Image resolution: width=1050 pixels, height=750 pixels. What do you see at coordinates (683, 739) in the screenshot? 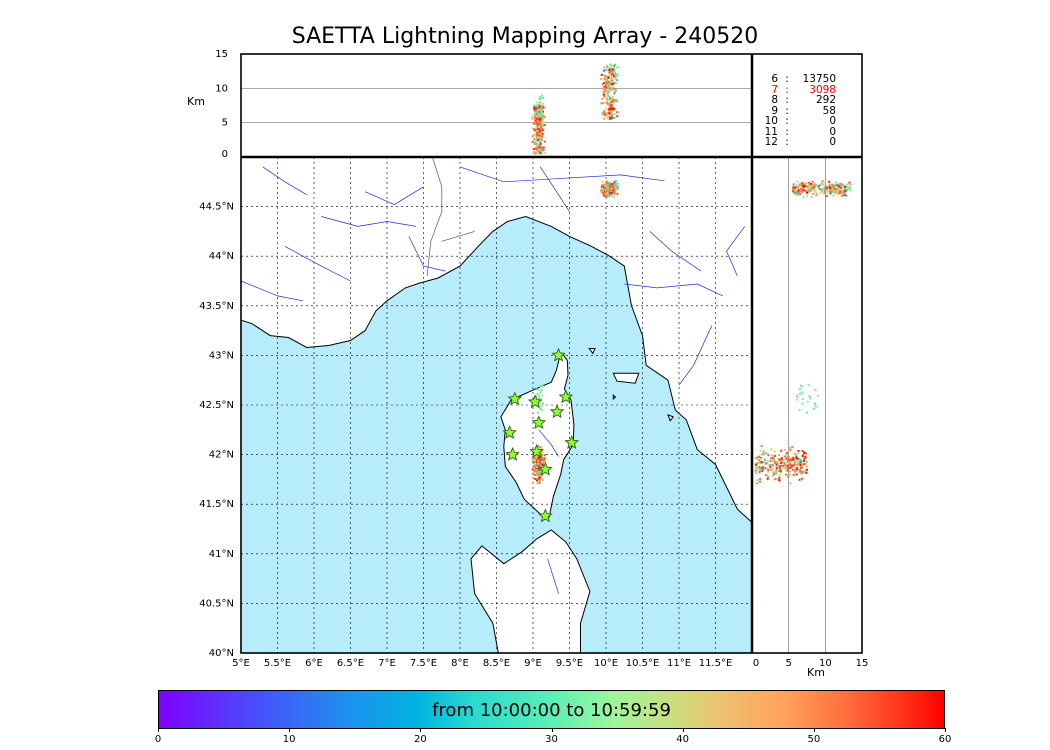
I see `colorbar-tick-label: 40` at bounding box center [683, 739].